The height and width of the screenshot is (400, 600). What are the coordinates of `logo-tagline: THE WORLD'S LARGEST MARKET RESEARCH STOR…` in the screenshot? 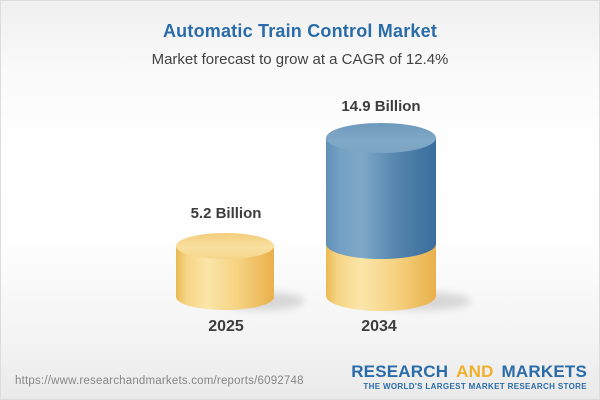 It's located at (475, 386).